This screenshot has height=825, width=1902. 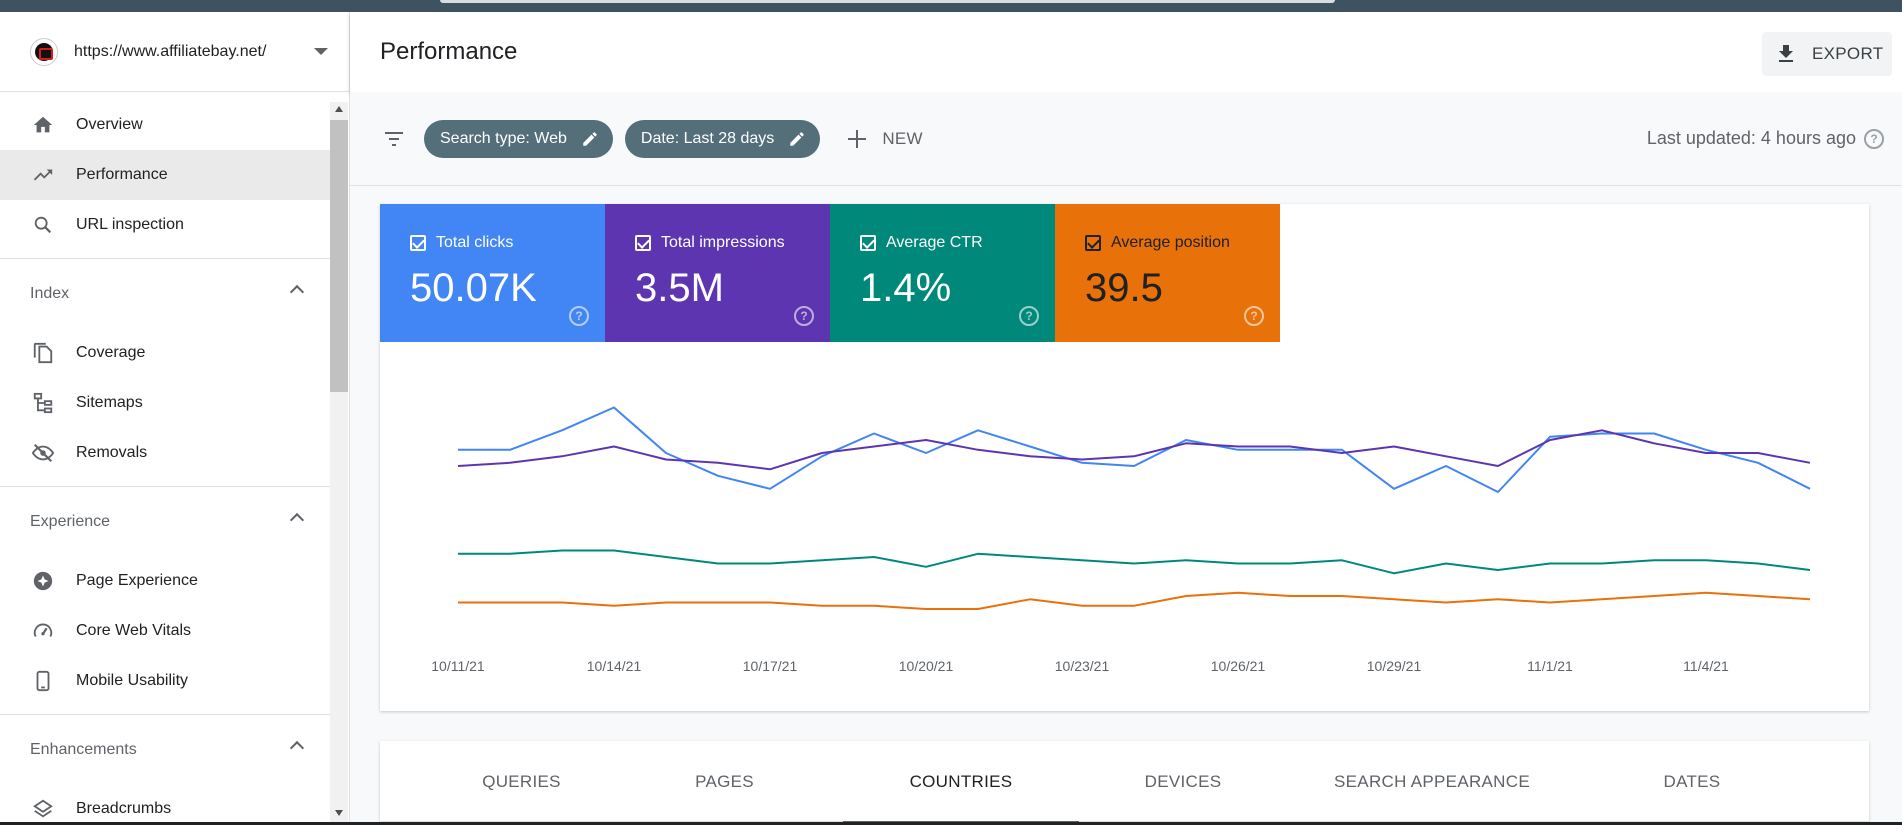 What do you see at coordinates (1134, 562) in the screenshot?
I see `series-line-average-ctr` at bounding box center [1134, 562].